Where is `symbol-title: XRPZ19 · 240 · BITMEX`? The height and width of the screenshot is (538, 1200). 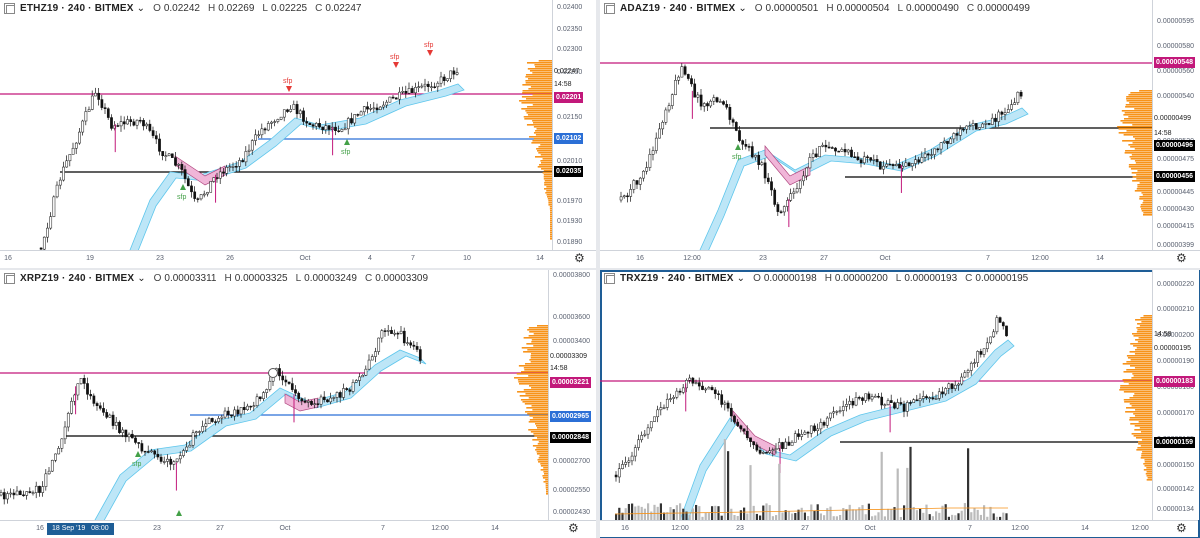 symbol-title: XRPZ19 · 240 · BITMEX is located at coordinates (77, 278).